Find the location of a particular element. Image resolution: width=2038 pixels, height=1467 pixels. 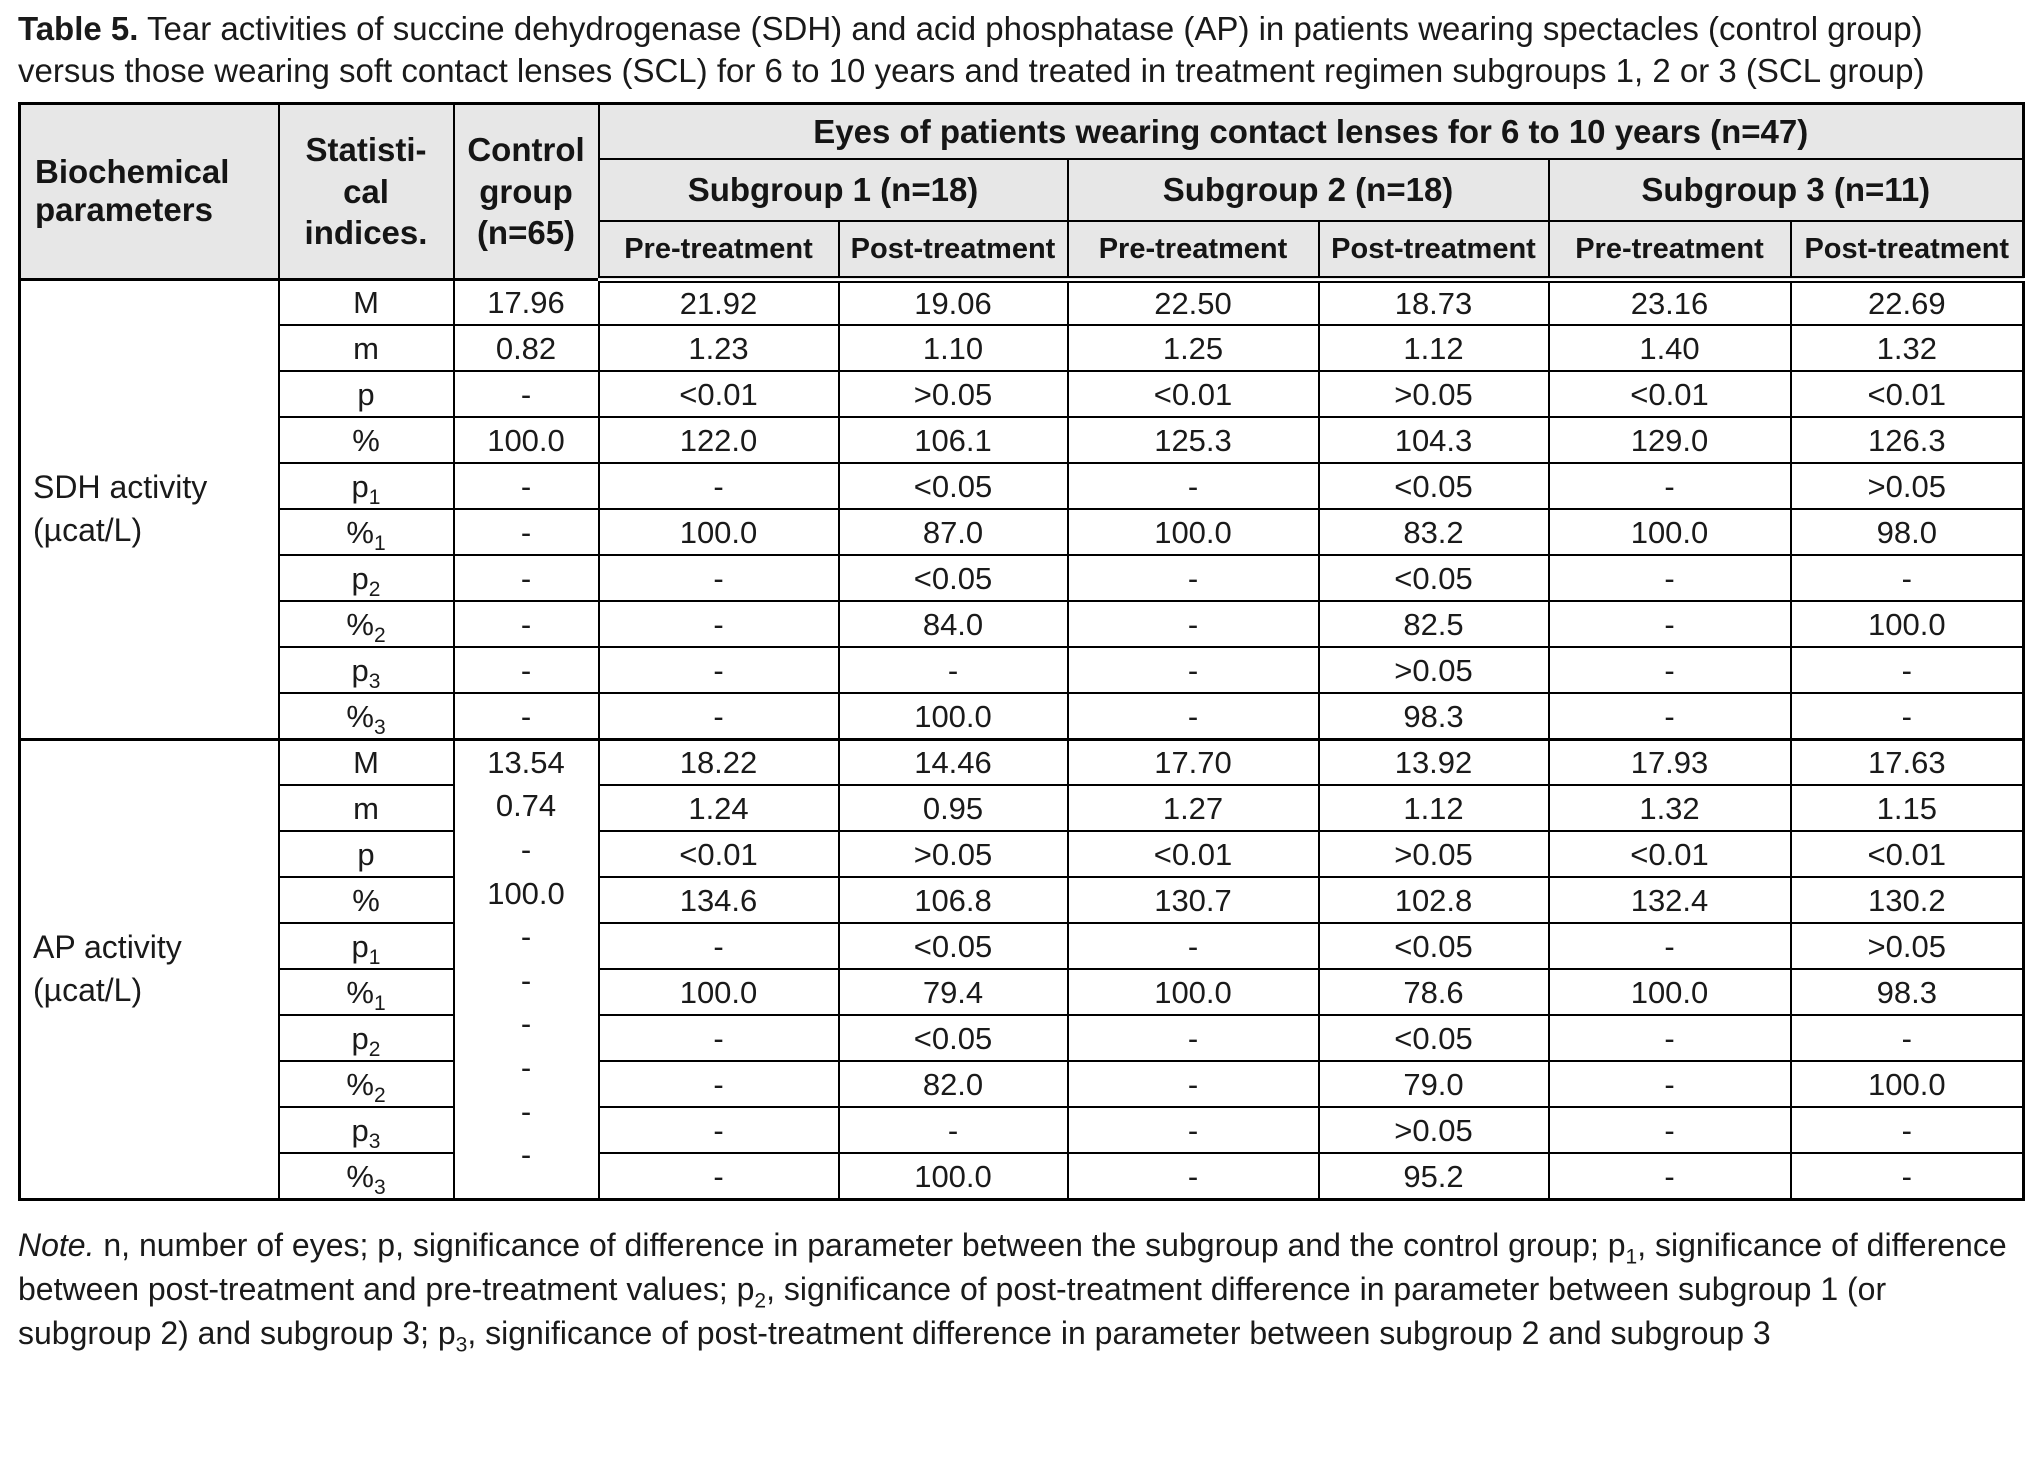

header-post-treatment-s1: Post-treatment is located at coordinates (953, 251).